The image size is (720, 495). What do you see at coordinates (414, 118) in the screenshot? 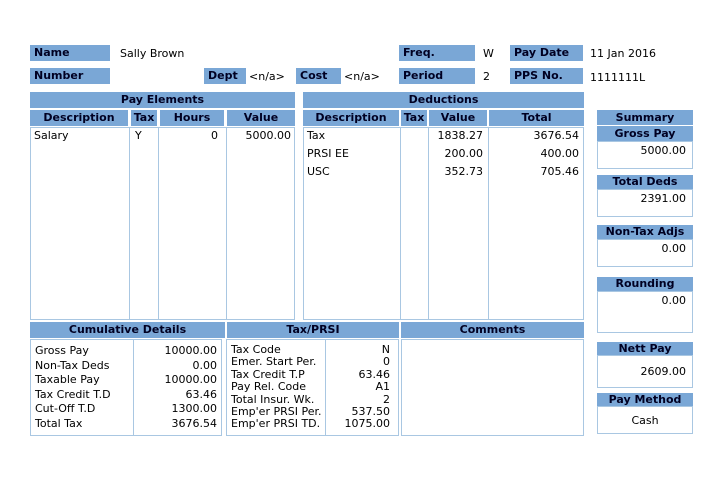
I see `deductions-col-tax: Tax` at bounding box center [414, 118].